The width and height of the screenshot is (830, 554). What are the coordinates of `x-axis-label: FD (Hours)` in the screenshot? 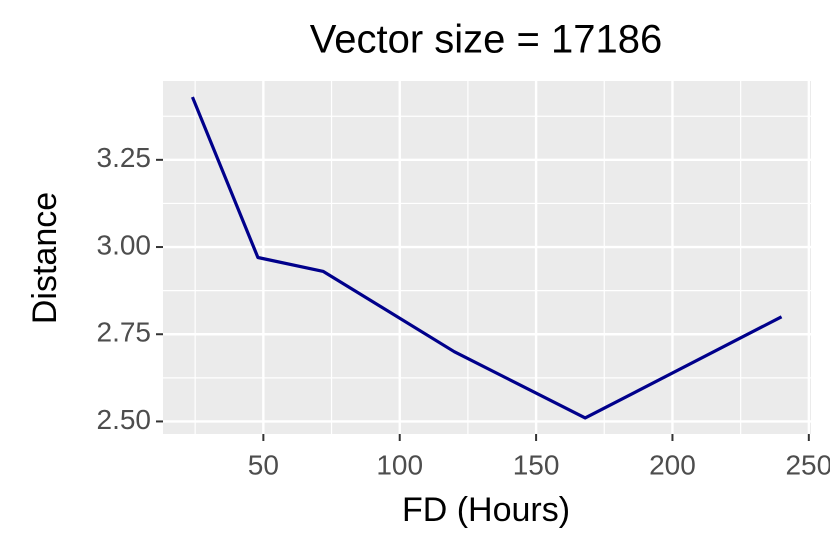 It's located at (486, 510).